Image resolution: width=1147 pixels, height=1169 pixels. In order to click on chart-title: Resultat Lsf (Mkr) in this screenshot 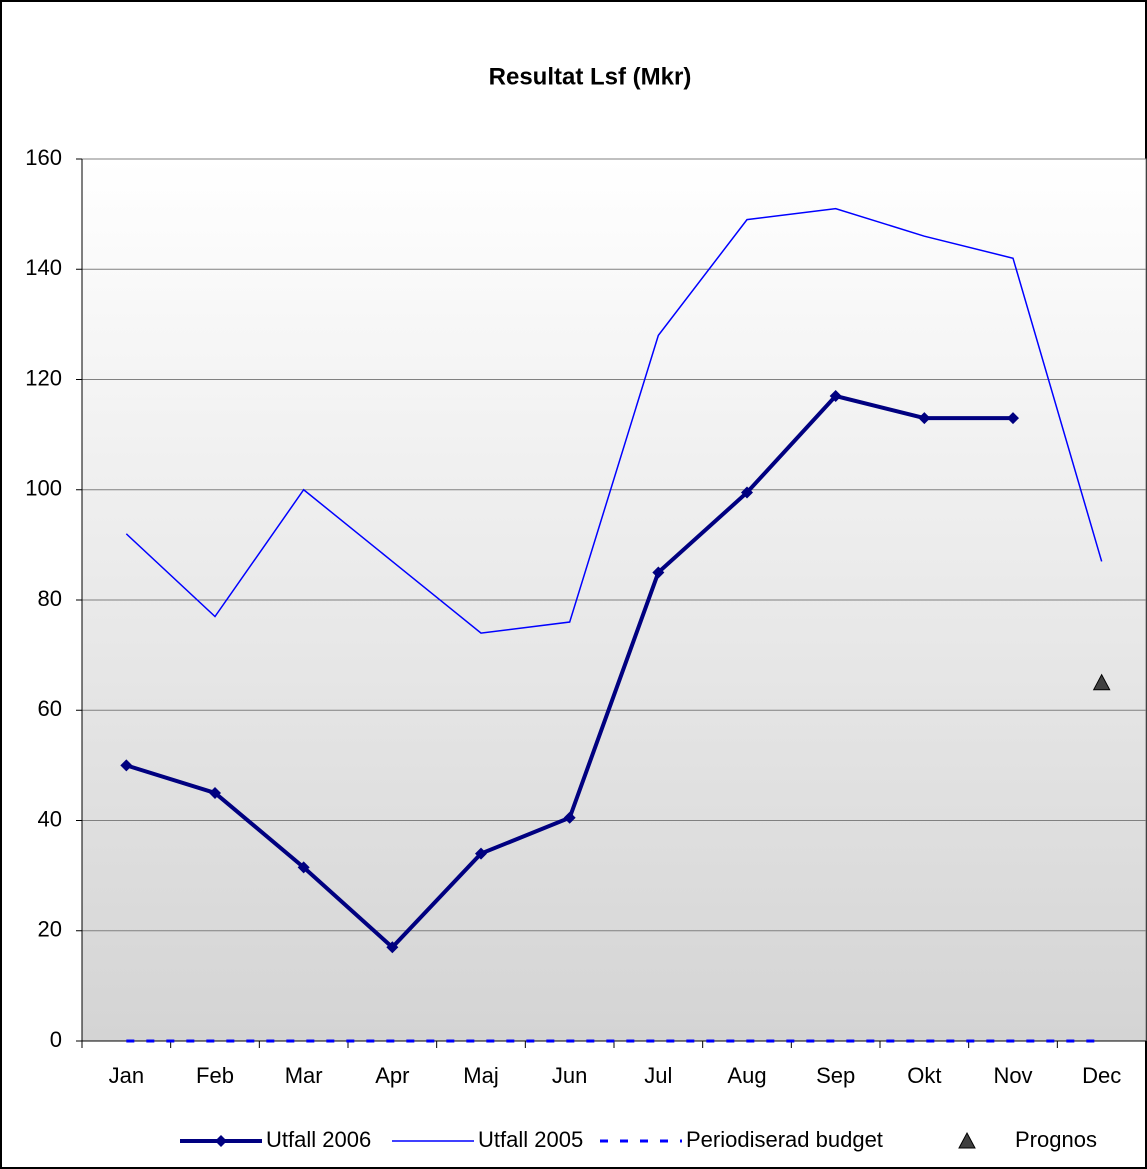, I will do `click(590, 76)`.